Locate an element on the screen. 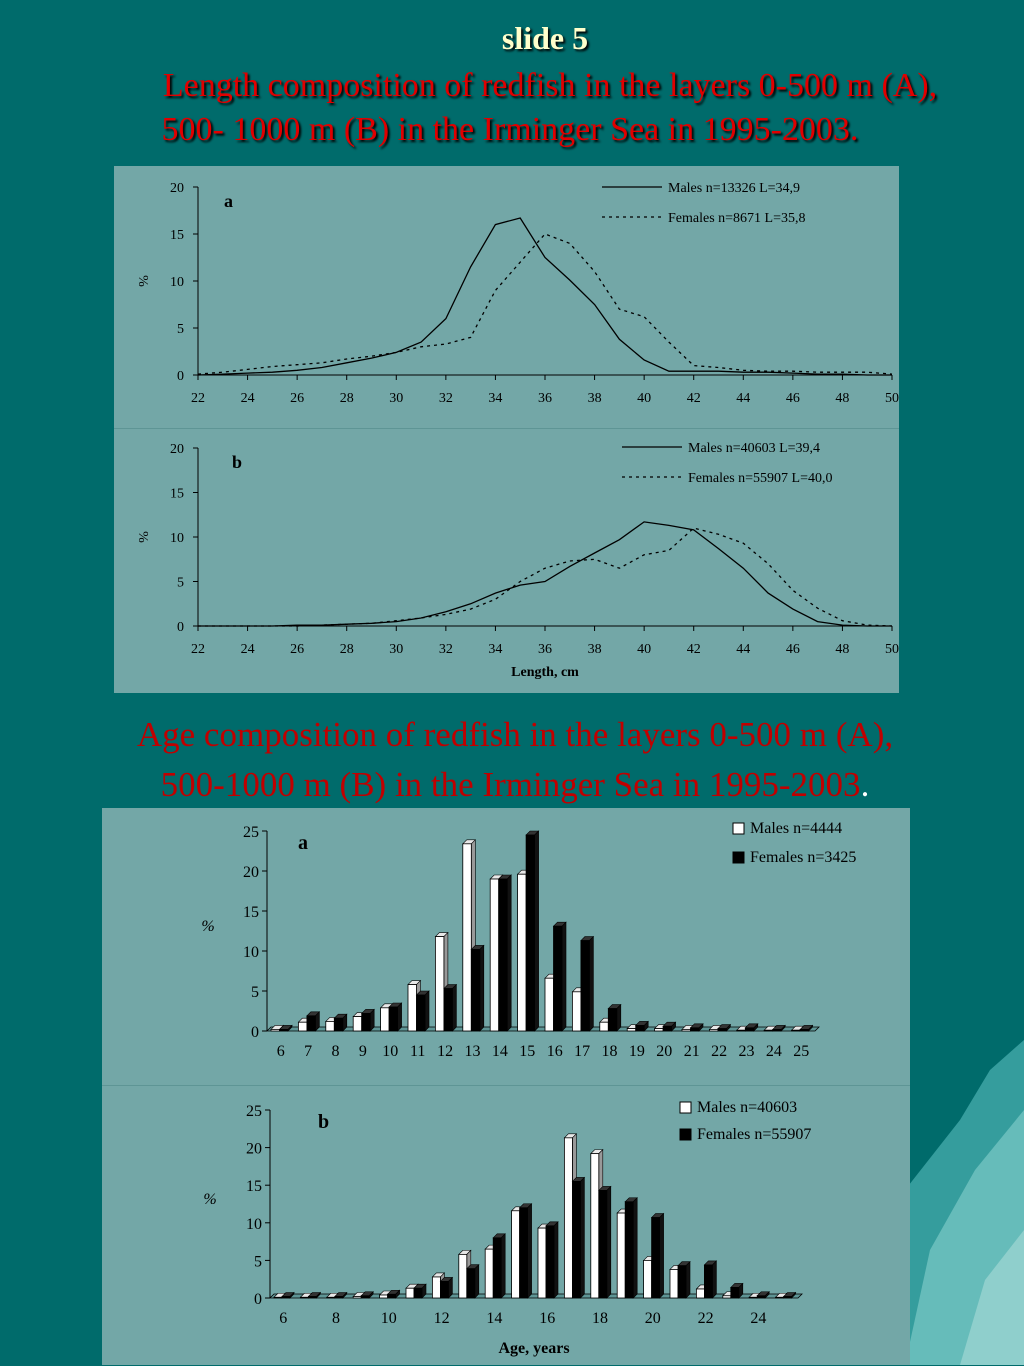  series-line-females is located at coordinates (545, 304).